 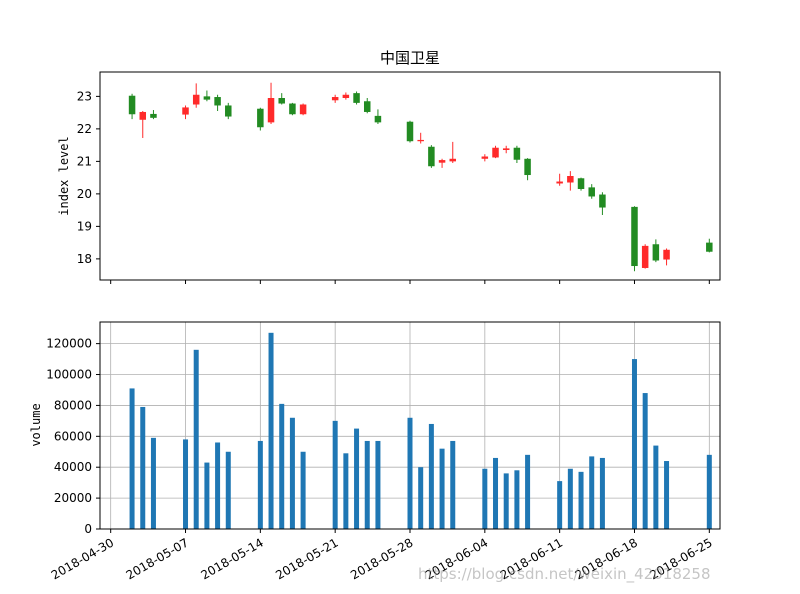 What do you see at coordinates (73, 467) in the screenshot?
I see `volume-ytick-label: 40000` at bounding box center [73, 467].